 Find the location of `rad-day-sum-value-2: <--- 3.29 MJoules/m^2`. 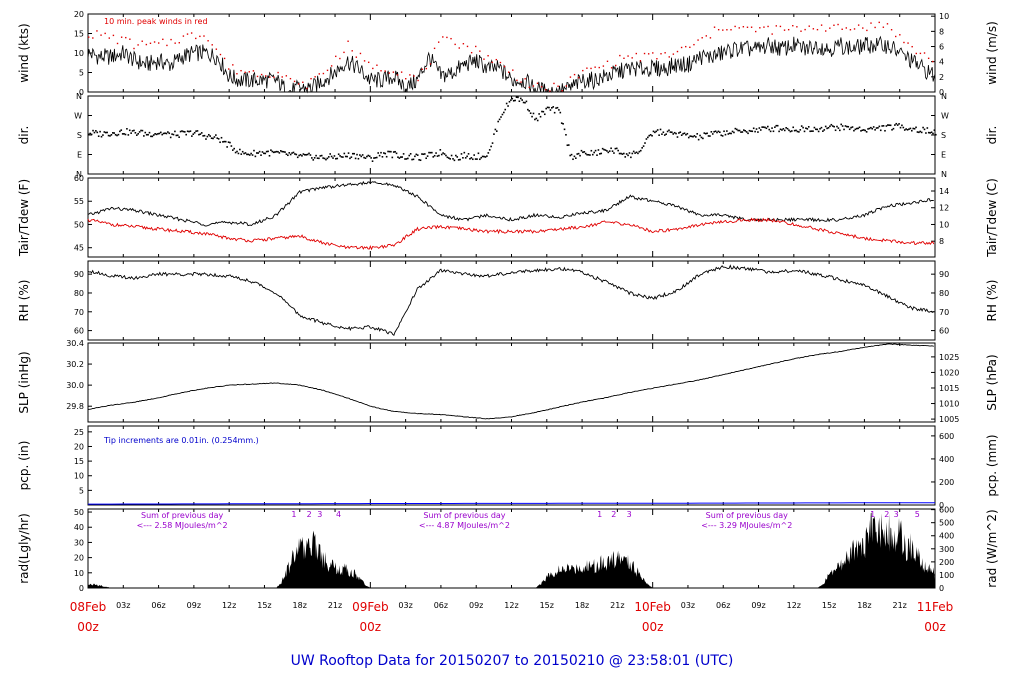

rad-day-sum-value-2: <--- 3.29 MJoules/m^2 is located at coordinates (746, 525).